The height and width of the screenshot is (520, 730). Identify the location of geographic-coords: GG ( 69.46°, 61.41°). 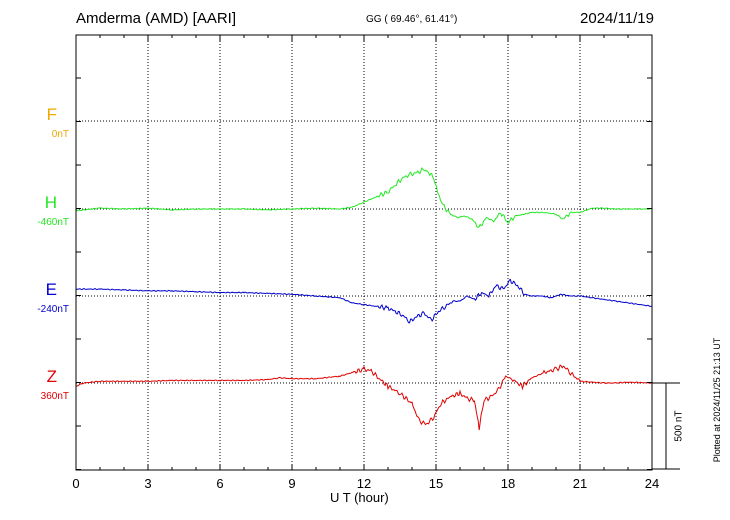
(412, 19).